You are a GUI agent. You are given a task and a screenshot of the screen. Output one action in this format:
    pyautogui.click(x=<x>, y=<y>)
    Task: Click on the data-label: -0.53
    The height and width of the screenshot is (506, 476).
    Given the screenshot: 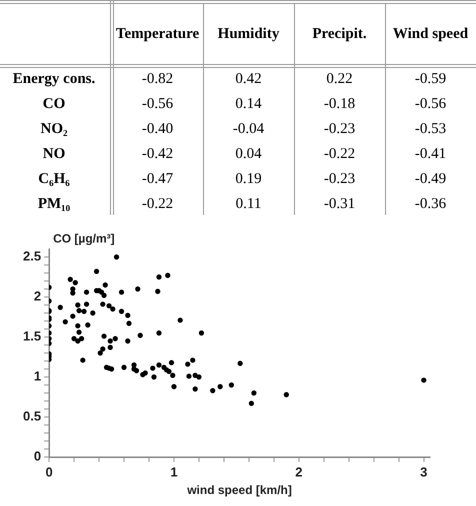 What is the action you would take?
    pyautogui.click(x=430, y=129)
    